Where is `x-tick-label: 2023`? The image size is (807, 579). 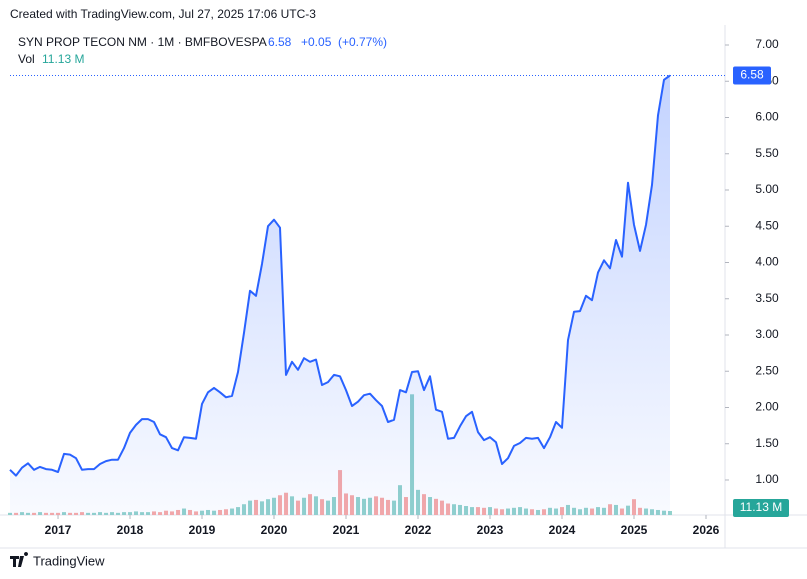
x-tick-label: 2023 is located at coordinates (490, 530).